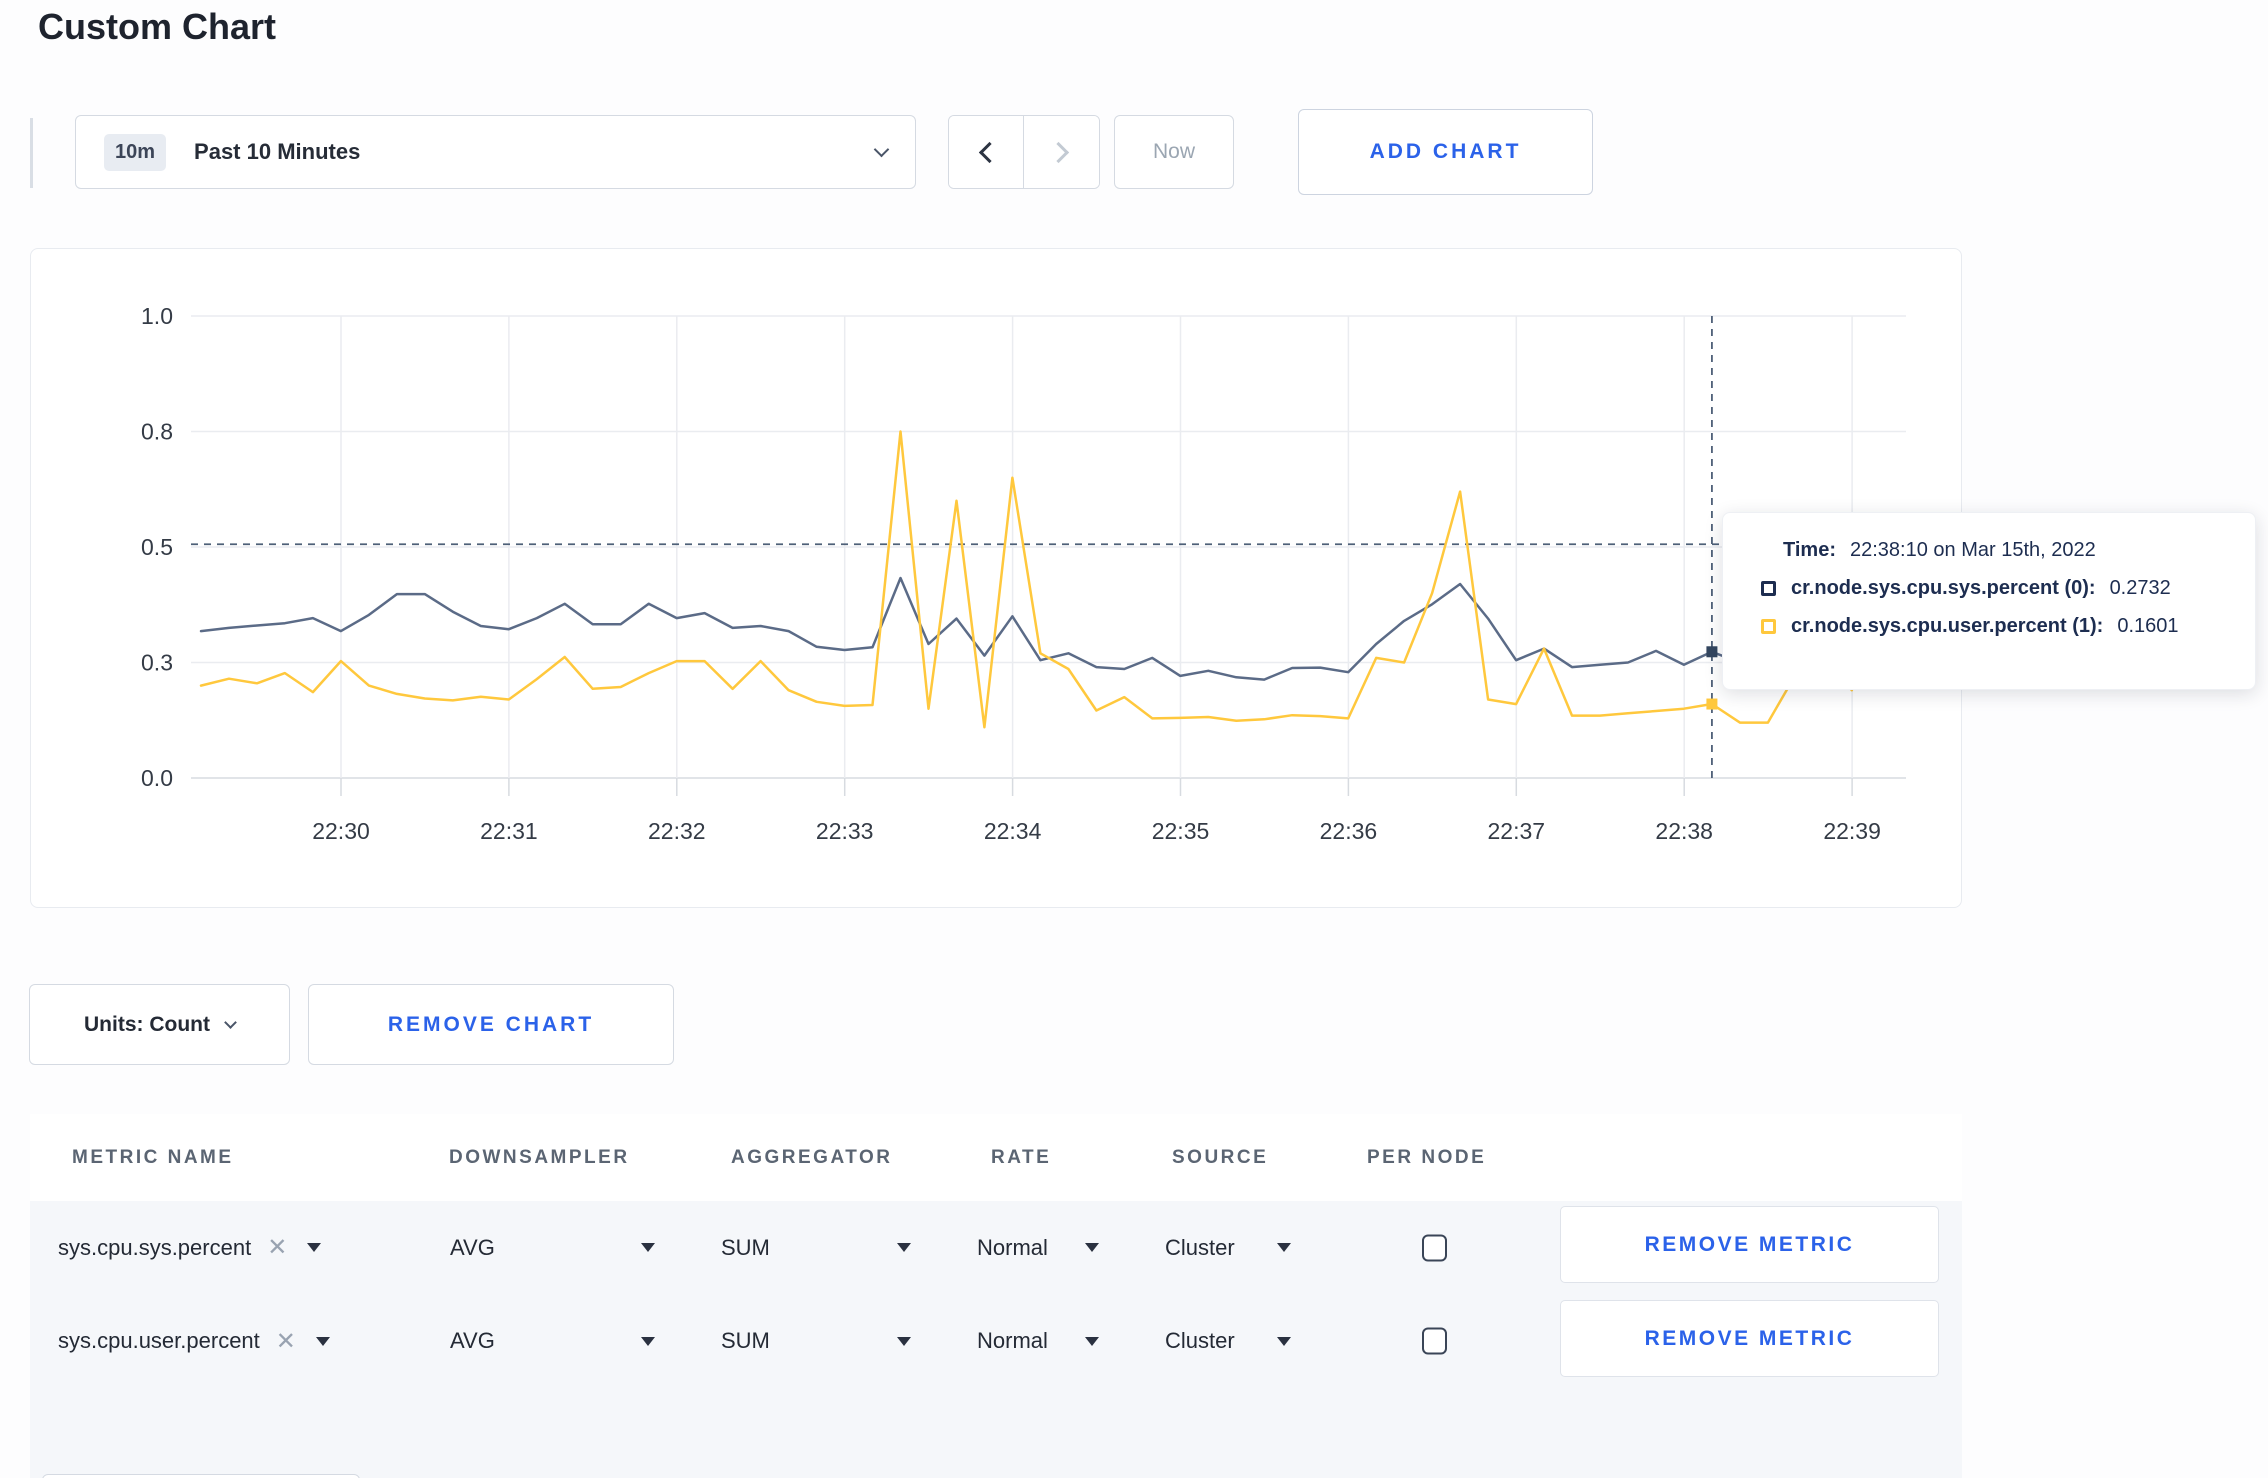 Image resolution: width=2268 pixels, height=1478 pixels. What do you see at coordinates (495, 152) in the screenshot?
I see `time-range-select: 10m Past 10 Minutes` at bounding box center [495, 152].